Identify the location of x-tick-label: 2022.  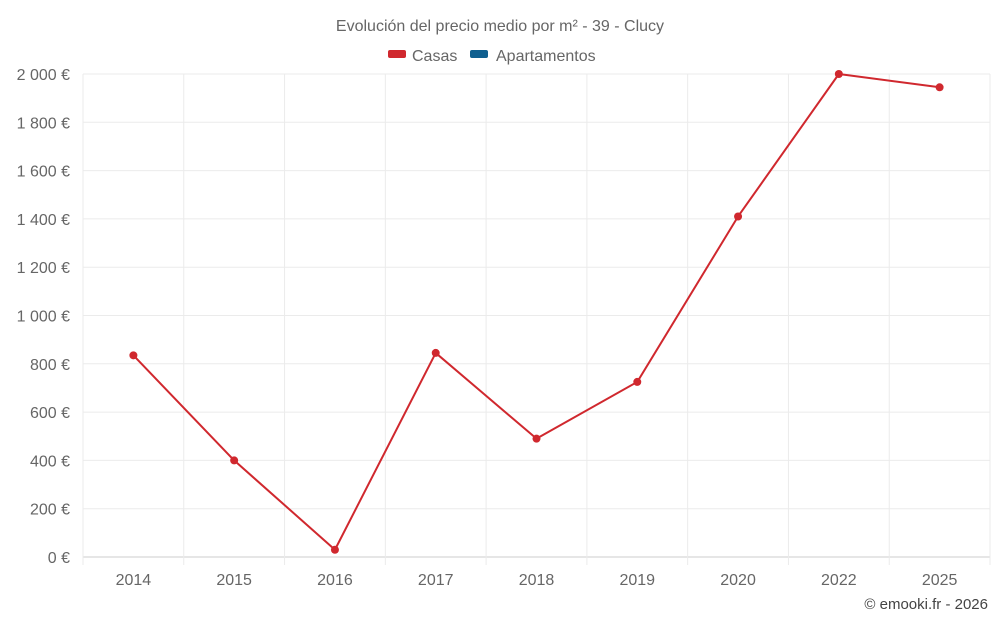
(839, 580).